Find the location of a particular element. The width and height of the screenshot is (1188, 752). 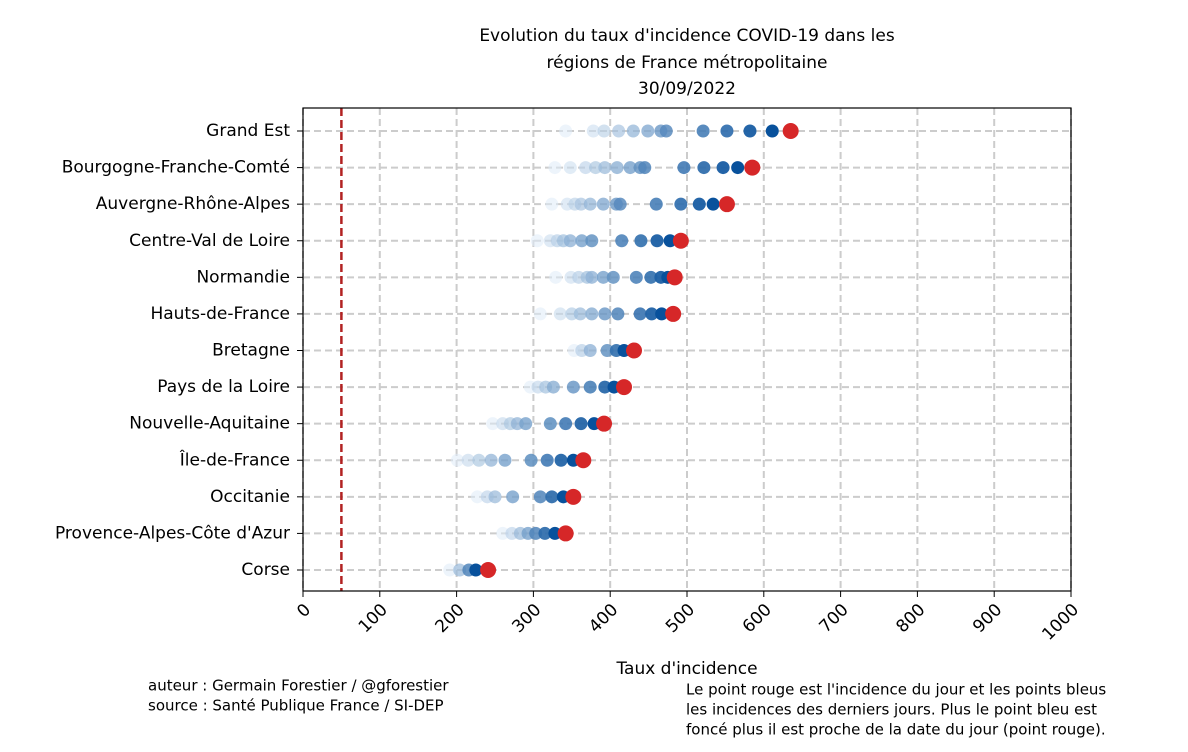

y-tick-label: Occitanie is located at coordinates (250, 497).